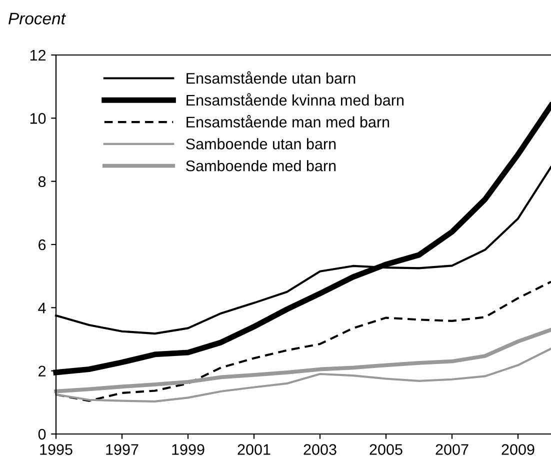 Image resolution: width=551 pixels, height=460 pixels. Describe the element at coordinates (122, 449) in the screenshot. I see `x-tick-label: 1997` at that location.